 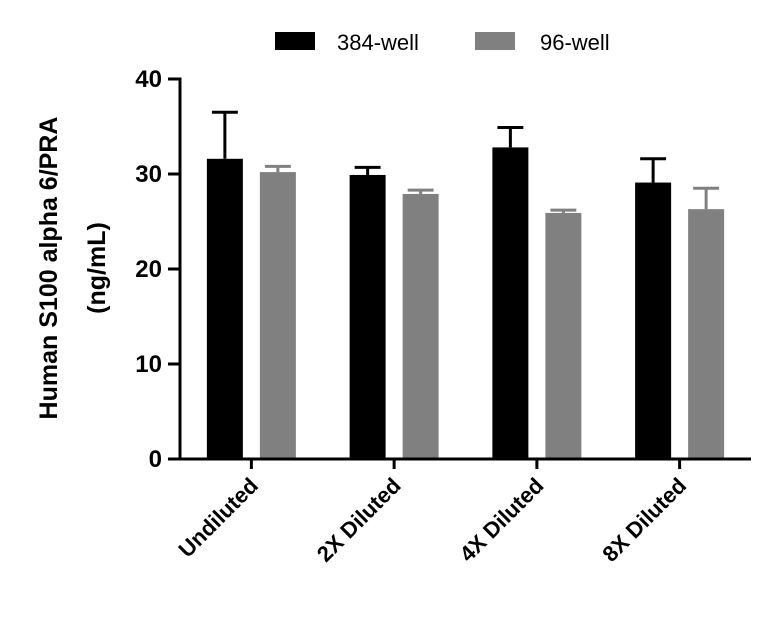 What do you see at coordinates (359, 520) in the screenshot?
I see `x-tick-label-2x-diluted: 2X Diluted` at bounding box center [359, 520].